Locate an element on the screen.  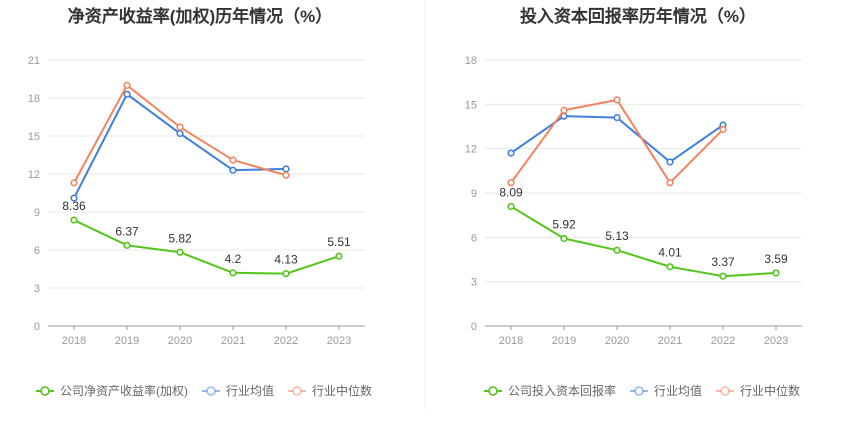
data-label: 5.13 is located at coordinates (617, 236).